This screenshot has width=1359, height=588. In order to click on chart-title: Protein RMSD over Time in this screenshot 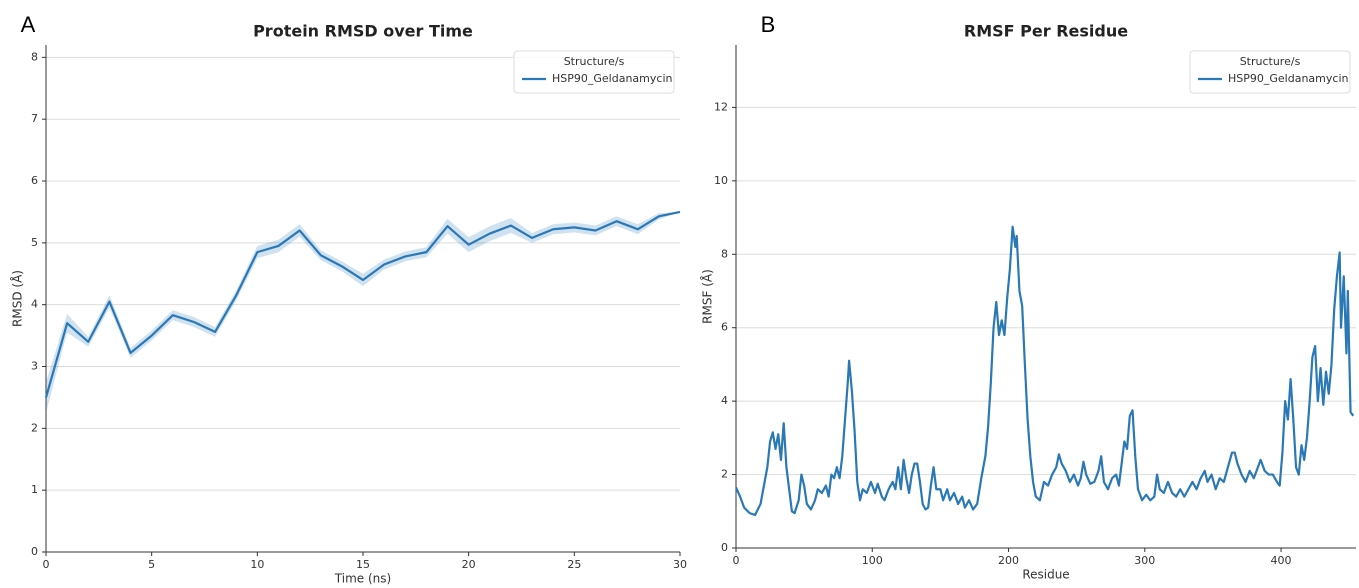, I will do `click(363, 31)`.